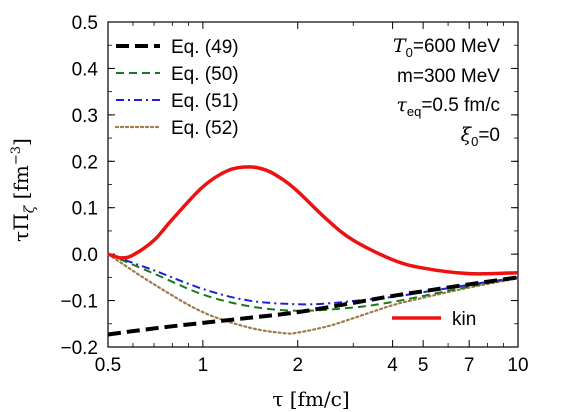 The width and height of the screenshot is (581, 412). Describe the element at coordinates (464, 319) in the screenshot. I see `legend-label-kin: kin` at that location.